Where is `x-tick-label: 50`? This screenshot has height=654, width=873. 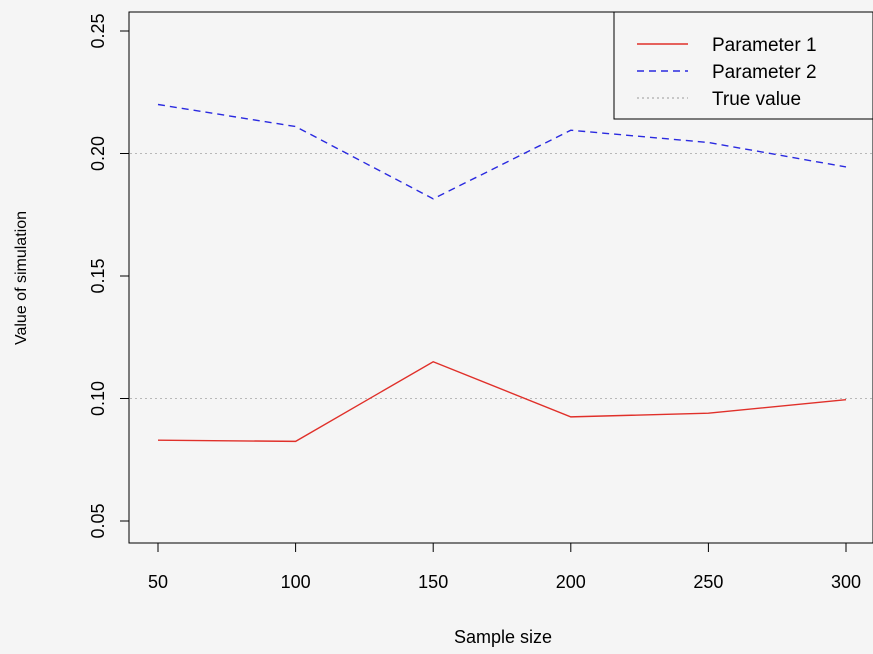 x-tick-label: 50 is located at coordinates (158, 582).